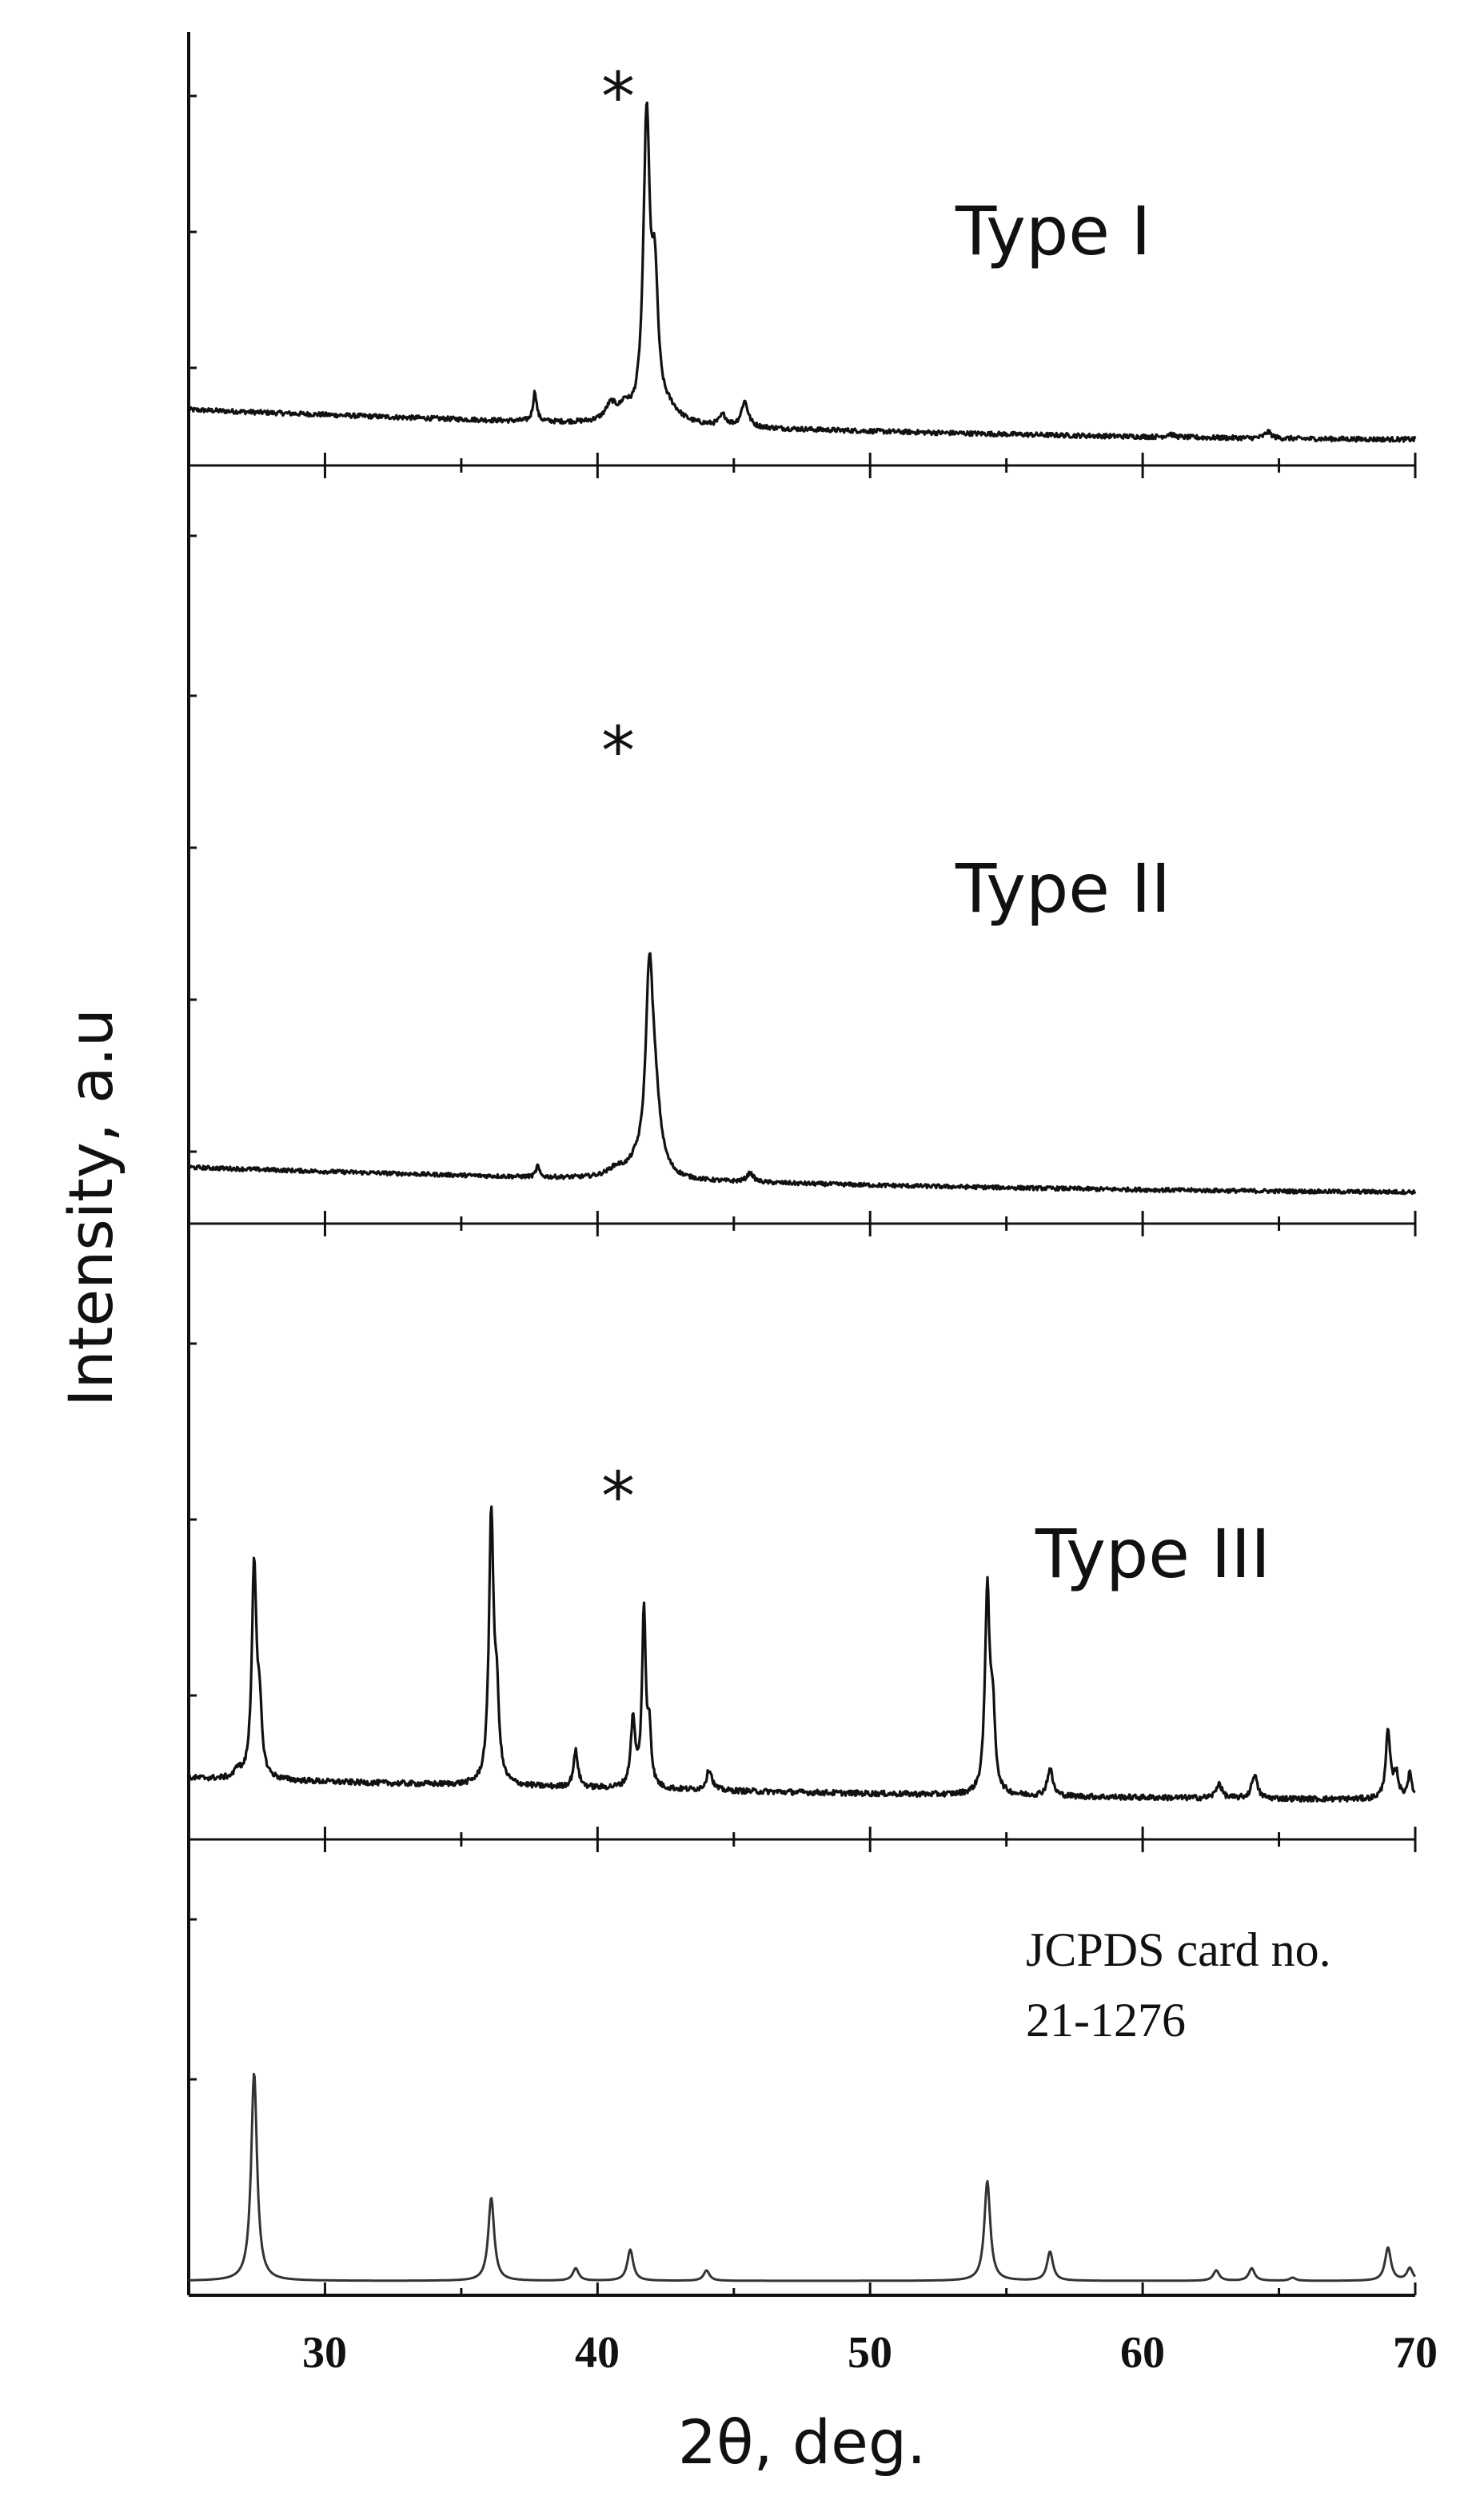 This screenshot has width=1484, height=2508. I want to click on series-line-type-ii, so click(802, 1074).